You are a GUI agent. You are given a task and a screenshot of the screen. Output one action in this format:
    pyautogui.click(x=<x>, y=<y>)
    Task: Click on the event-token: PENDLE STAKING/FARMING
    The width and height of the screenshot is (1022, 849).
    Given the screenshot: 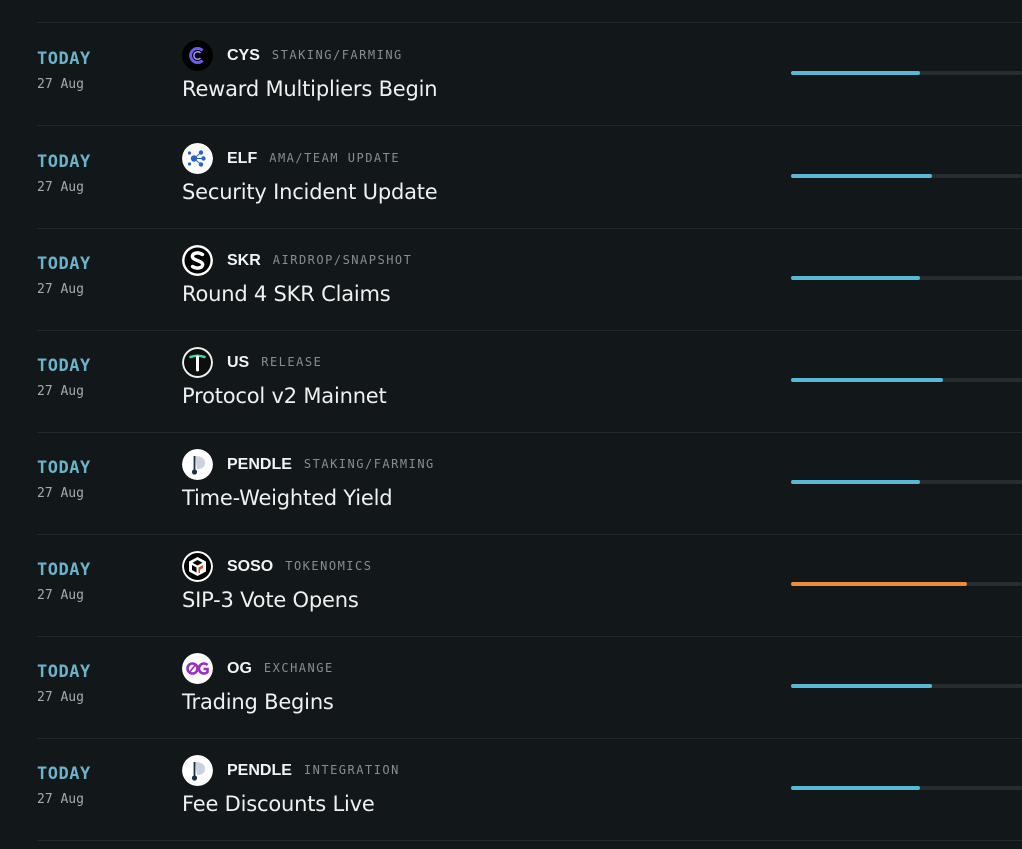 What is the action you would take?
    pyautogui.click(x=331, y=465)
    